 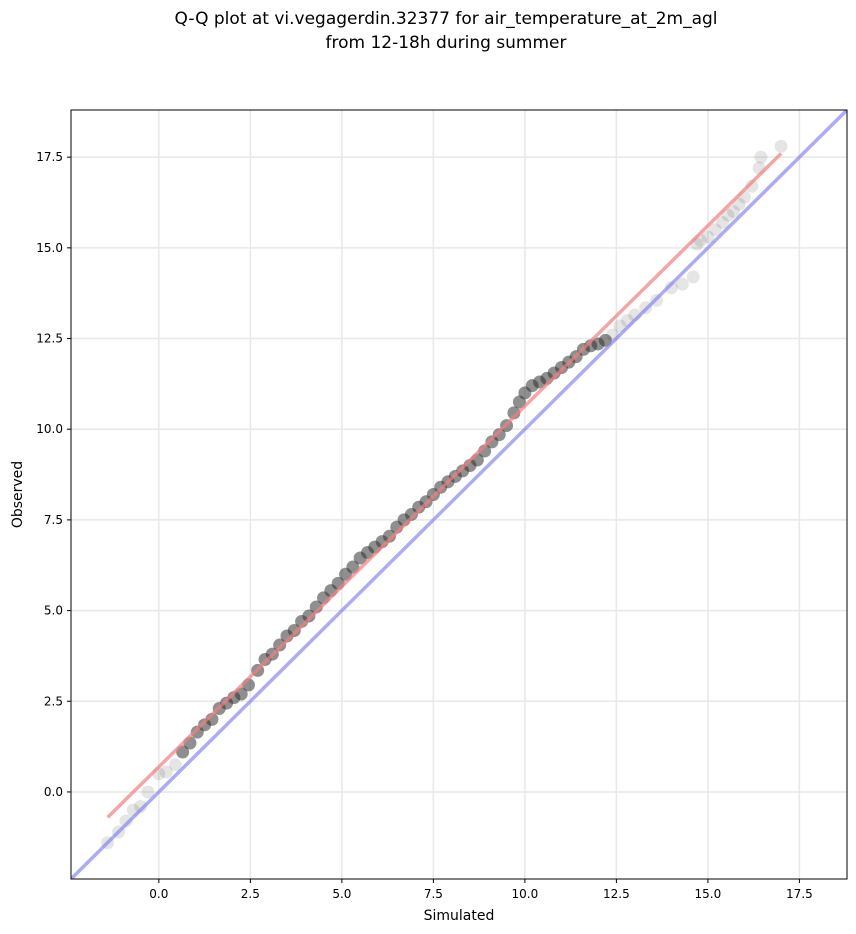 I want to click on y-tick-label: 10.0, so click(x=49, y=429).